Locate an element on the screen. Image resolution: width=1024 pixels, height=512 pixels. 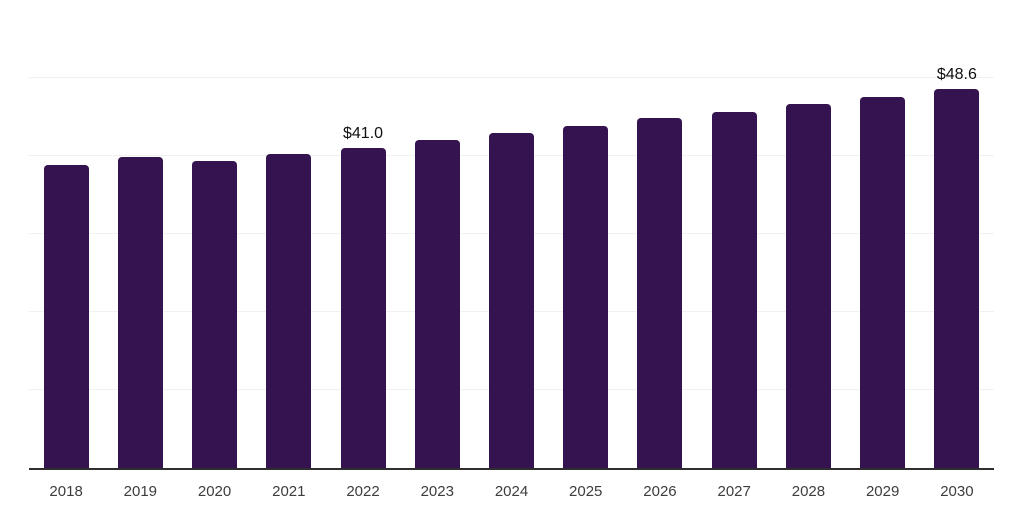
bar-value-label: $41.0 is located at coordinates (363, 134).